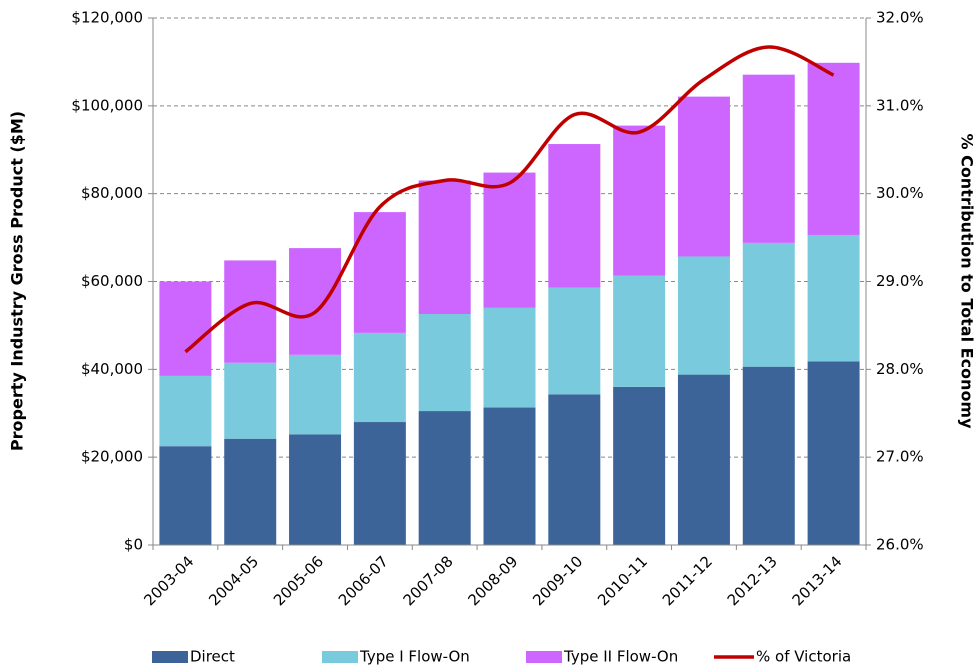 This screenshot has width=980, height=669. Describe the element at coordinates (557, 580) in the screenshot. I see `x-tick-label: 2009-10` at that location.